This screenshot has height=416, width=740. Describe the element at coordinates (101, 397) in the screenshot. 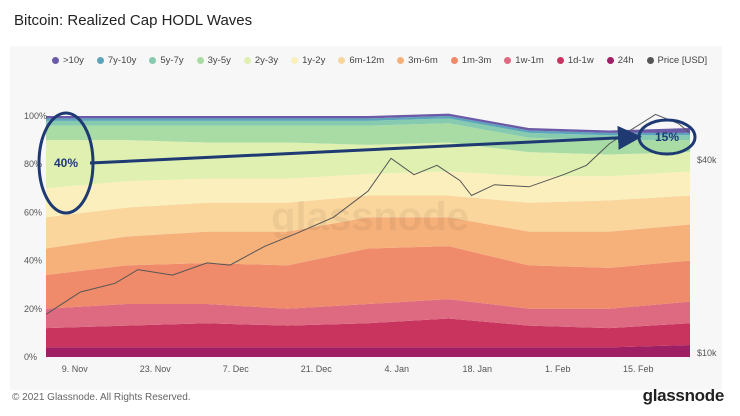

I see `copyright-footer: © 2021 Glassnode. All Rights Reserved.` at that location.